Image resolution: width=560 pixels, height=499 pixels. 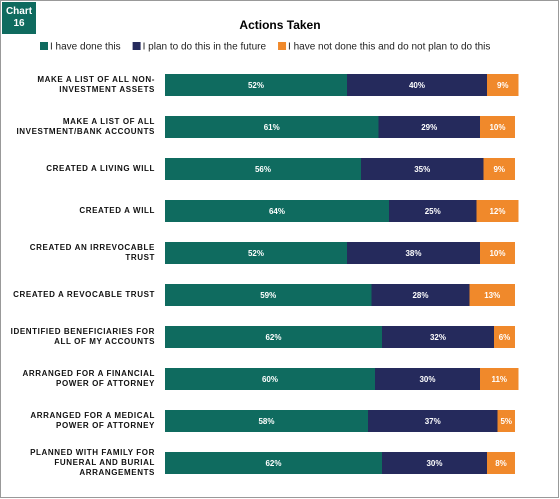 I want to click on category-label: CREATED A WILL, so click(x=117, y=210).